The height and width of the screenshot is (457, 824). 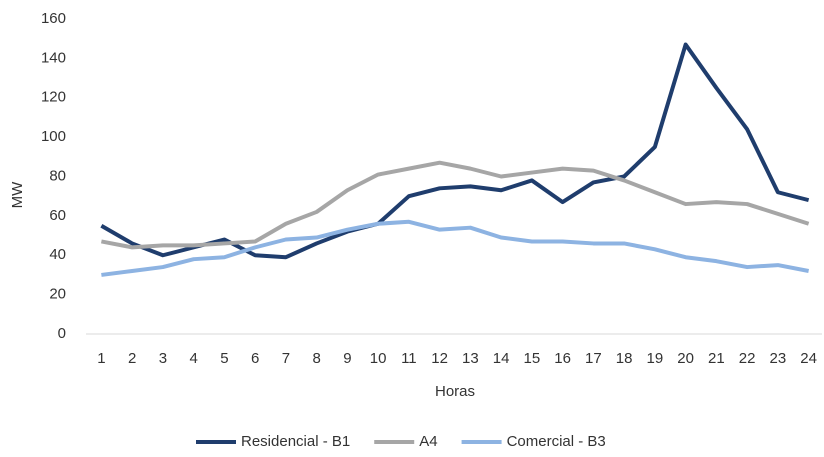 What do you see at coordinates (593, 358) in the screenshot?
I see `x-tick-label: 17` at bounding box center [593, 358].